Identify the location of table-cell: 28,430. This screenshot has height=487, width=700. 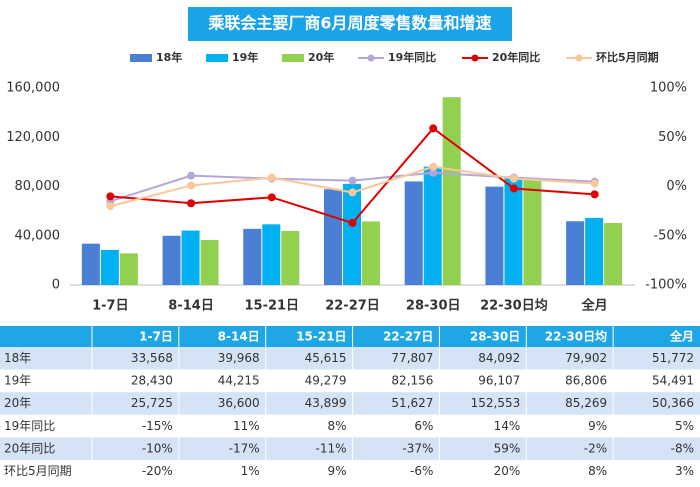
(152, 381).